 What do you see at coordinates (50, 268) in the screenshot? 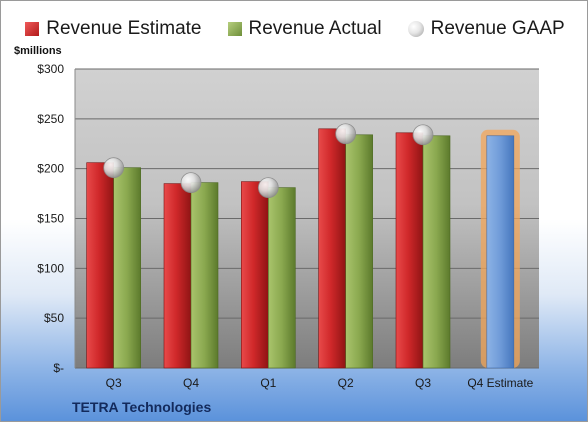
I see `y-tick-label: $100` at bounding box center [50, 268].